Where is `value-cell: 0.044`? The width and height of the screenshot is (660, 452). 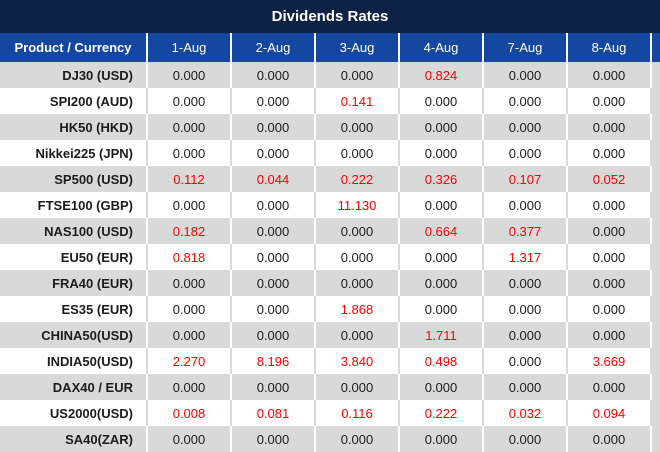
value-cell: 0.044 is located at coordinates (274, 179).